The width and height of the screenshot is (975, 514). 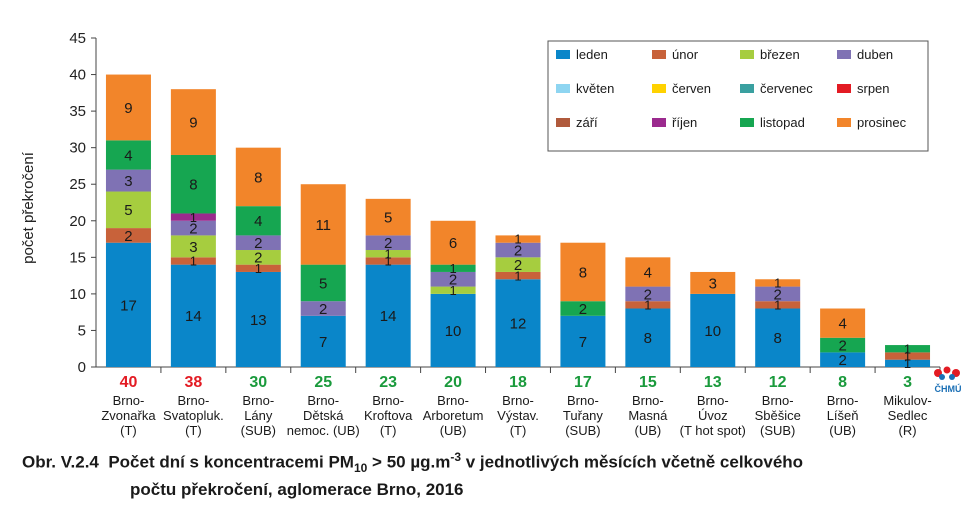 What do you see at coordinates (691, 88) in the screenshot?
I see `legend-label: červen` at bounding box center [691, 88].